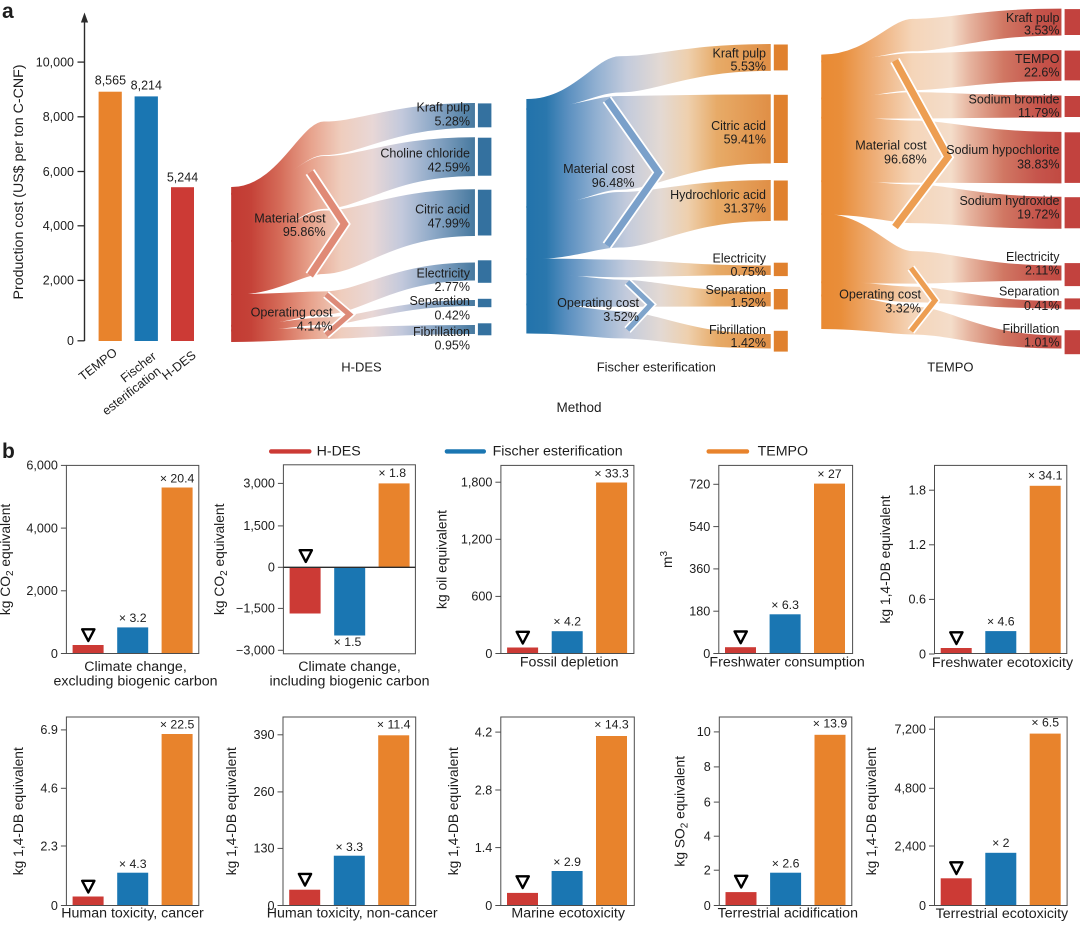  I want to click on svg-text: 4.2, so click(484, 732).